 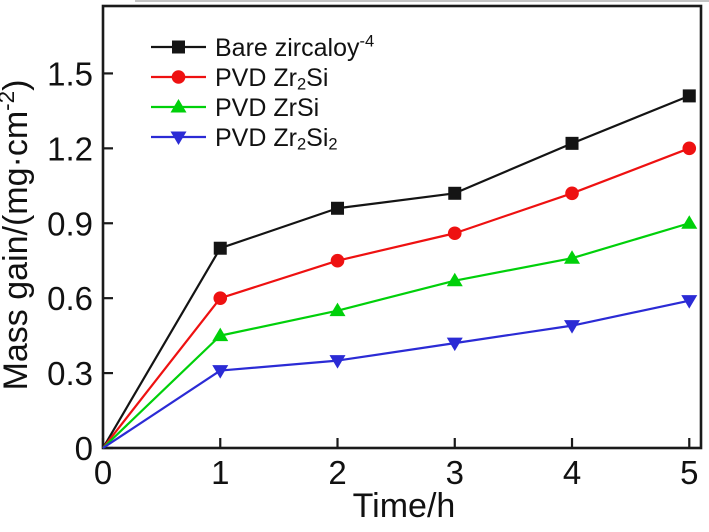 I want to click on x-tick-label: 2, so click(x=337, y=472).